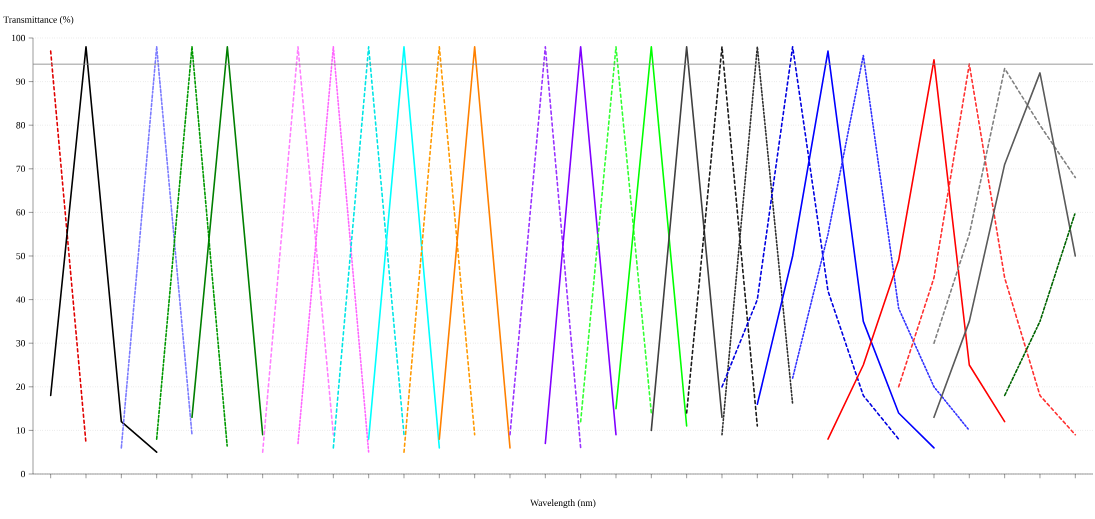  Describe the element at coordinates (38, 20) in the screenshot. I see `y-axis-title: Transmittance (%)` at that location.